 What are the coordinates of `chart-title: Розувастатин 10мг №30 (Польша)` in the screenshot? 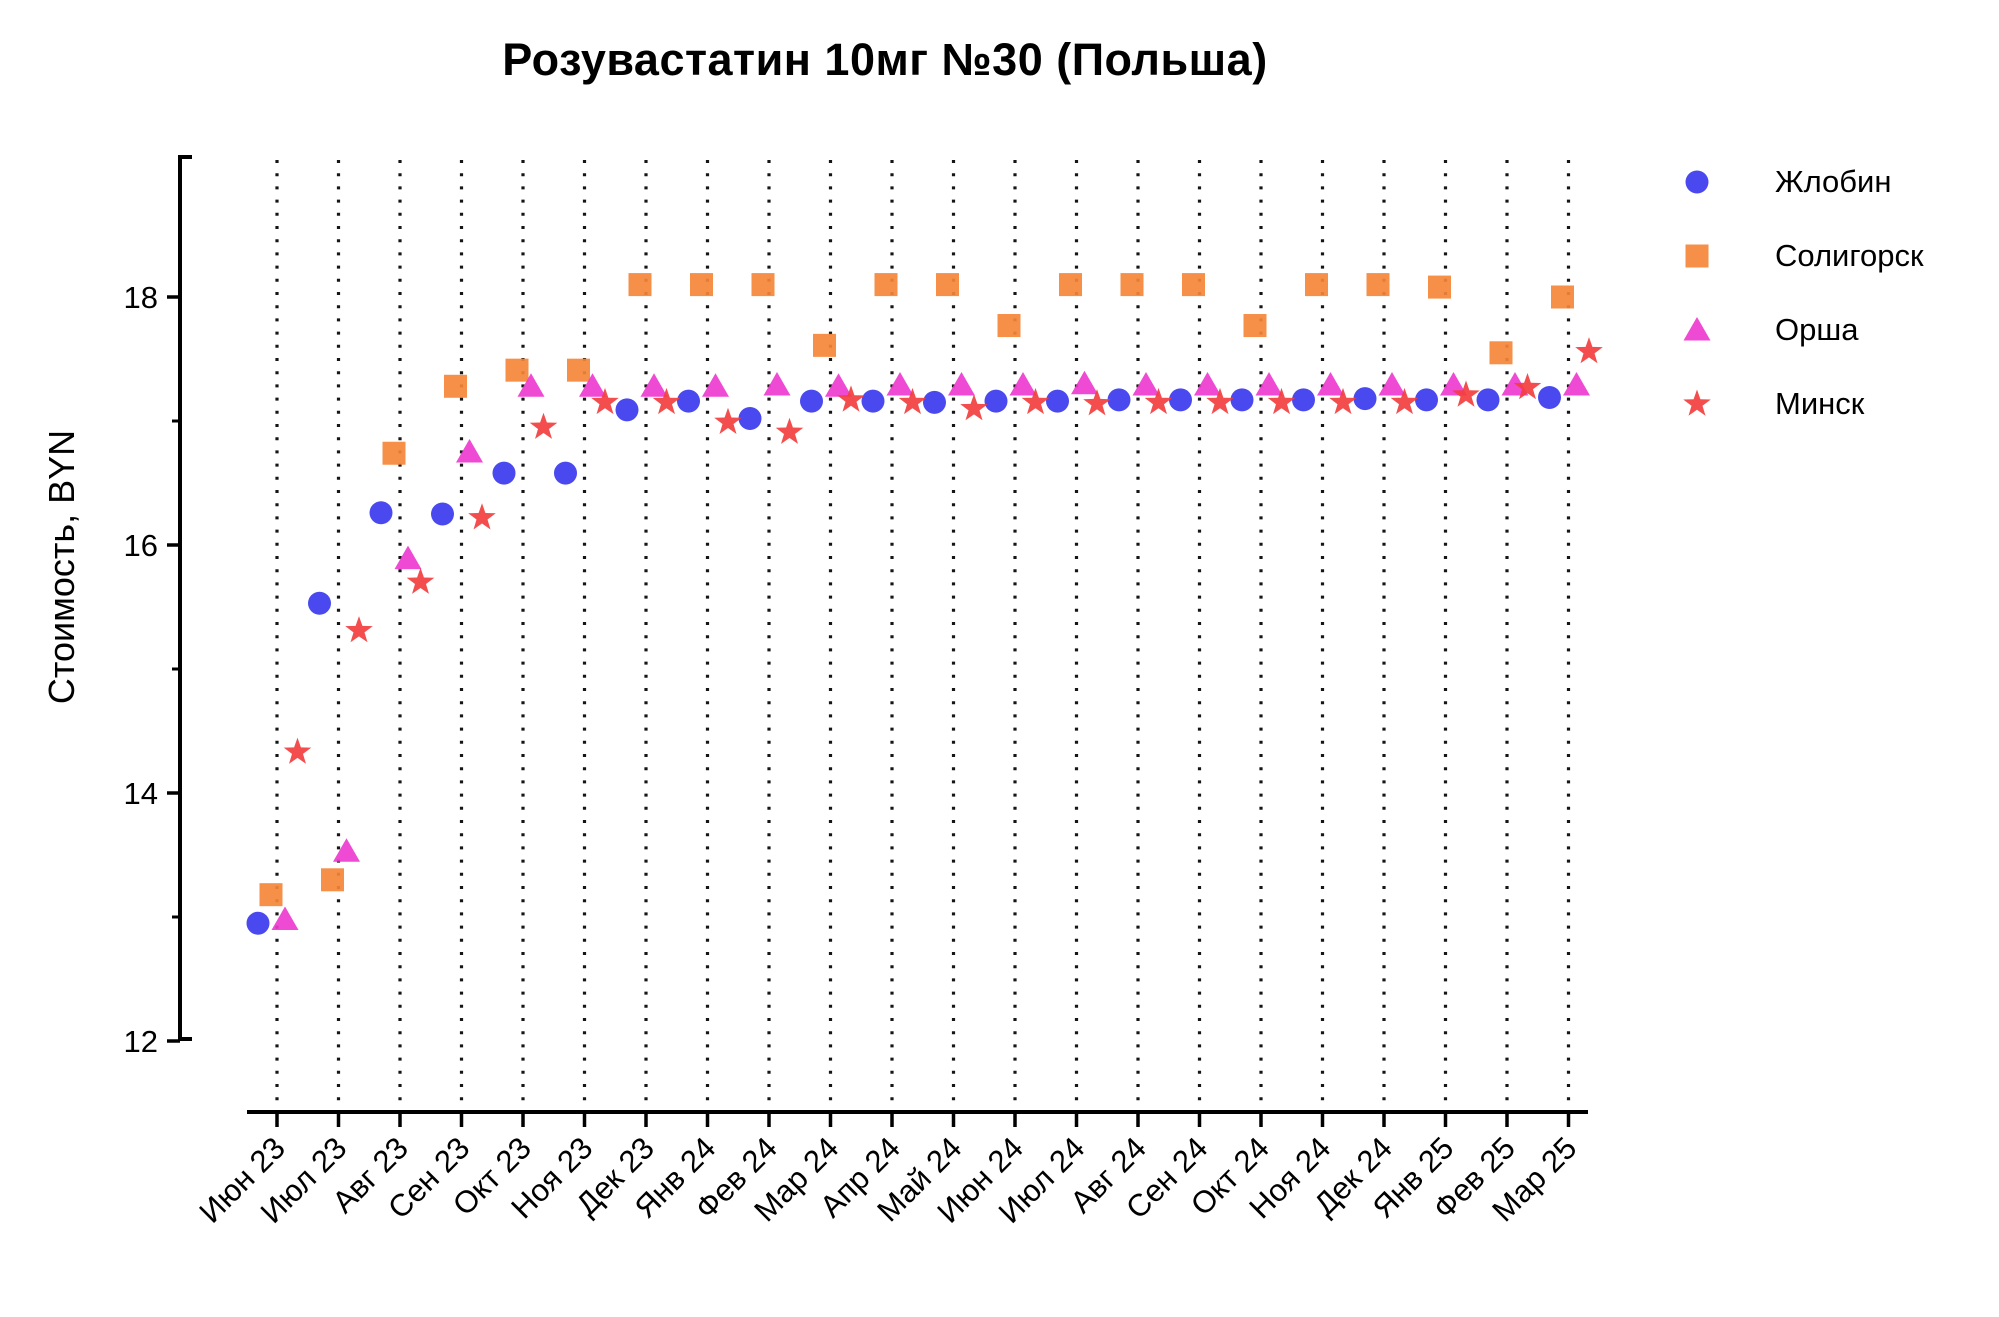 It's located at (885, 59).